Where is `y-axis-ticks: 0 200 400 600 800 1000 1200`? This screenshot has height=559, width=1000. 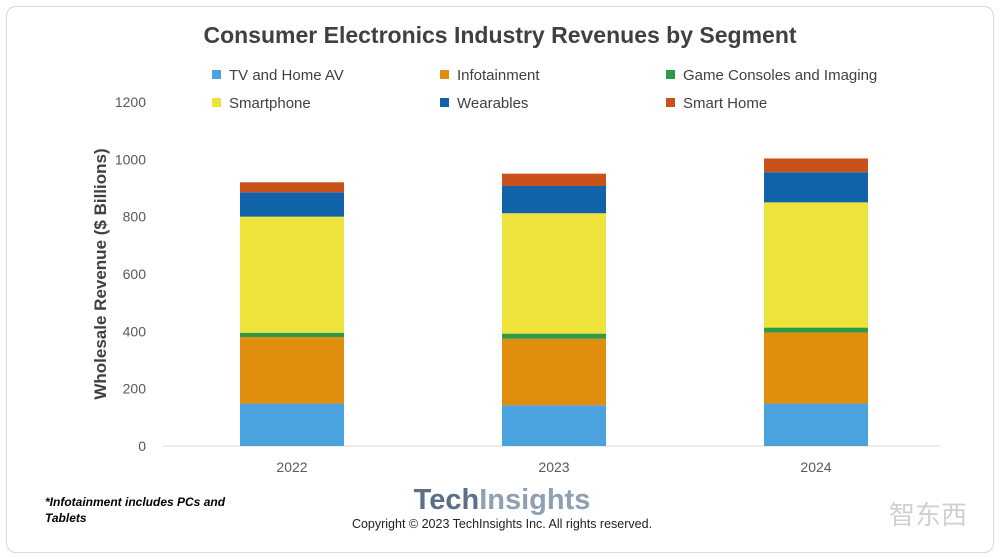 y-axis-ticks: 0 200 400 600 800 1000 1200 is located at coordinates (130, 274).